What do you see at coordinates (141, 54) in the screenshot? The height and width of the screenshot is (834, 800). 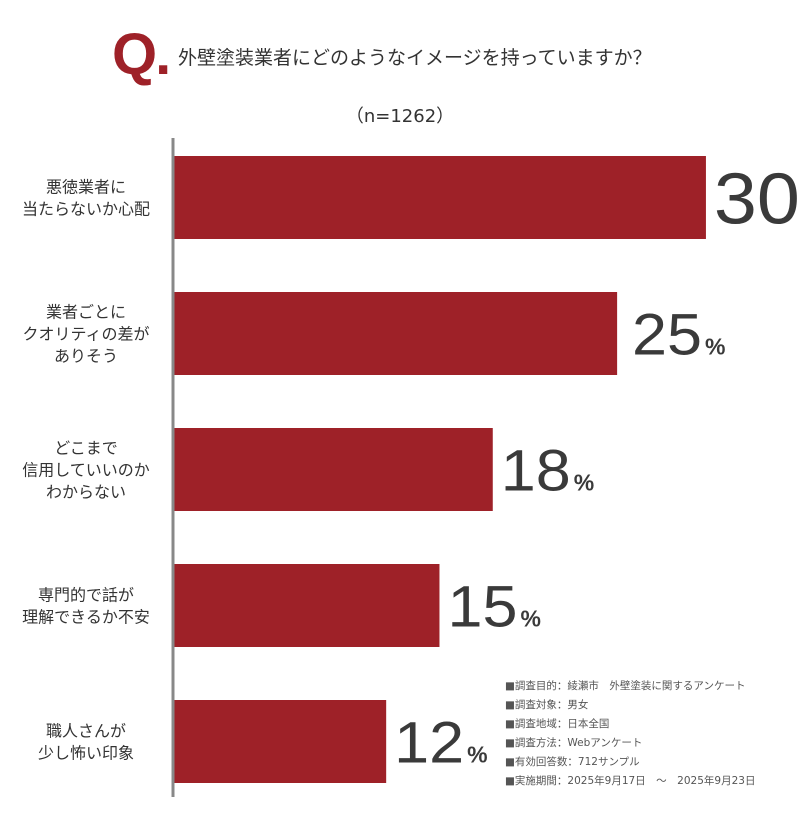 I see `question-mark: Q.` at bounding box center [141, 54].